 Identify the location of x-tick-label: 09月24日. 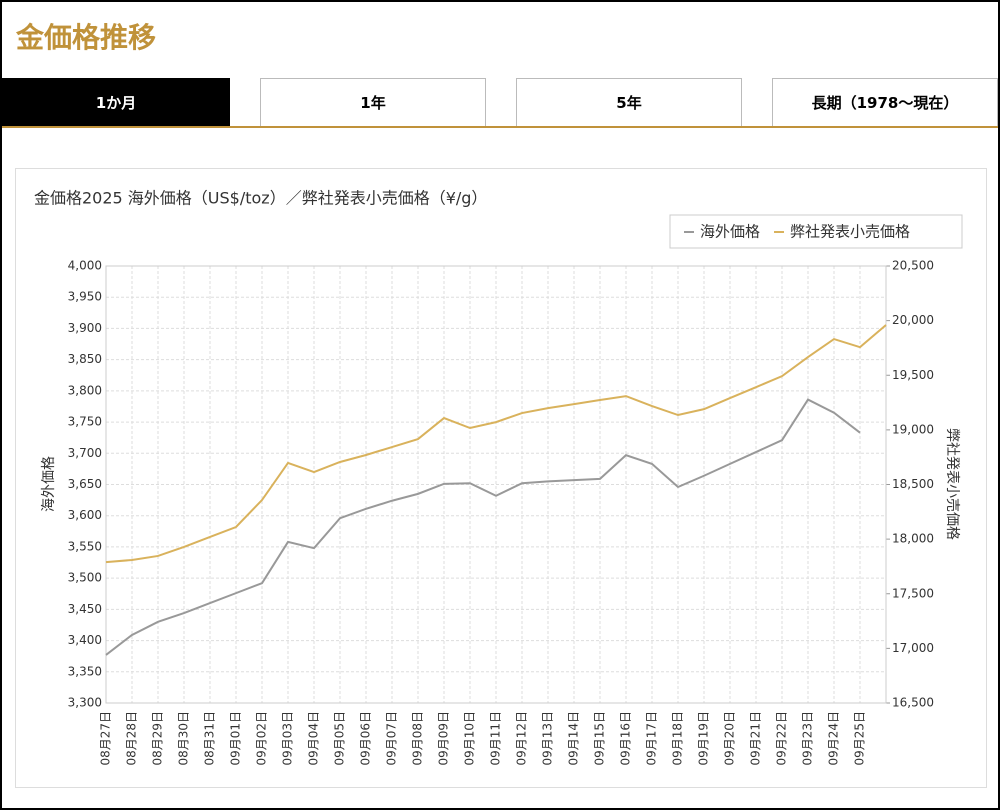
(834, 738).